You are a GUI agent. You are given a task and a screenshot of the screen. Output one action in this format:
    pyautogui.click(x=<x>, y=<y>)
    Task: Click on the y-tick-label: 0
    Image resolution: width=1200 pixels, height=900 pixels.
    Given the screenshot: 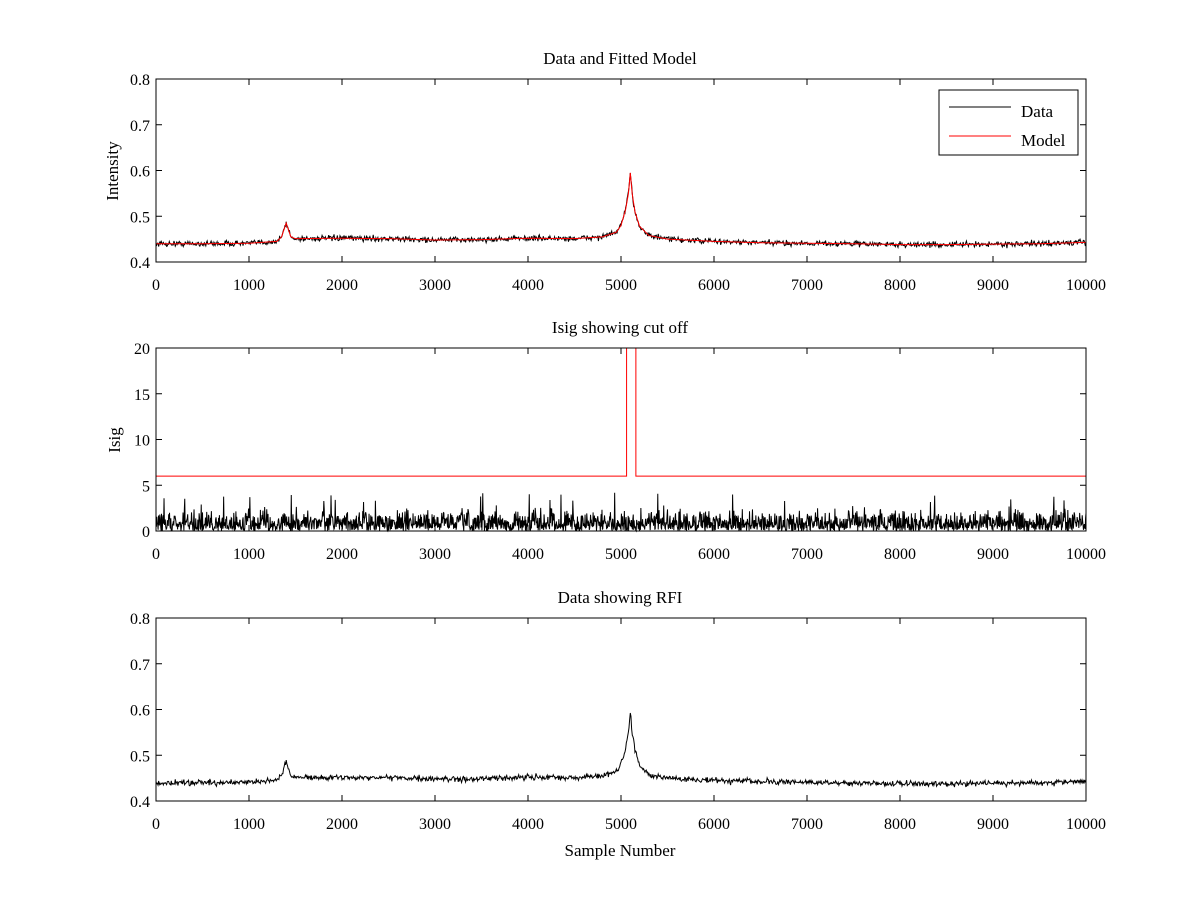 What is the action you would take?
    pyautogui.click(x=146, y=532)
    